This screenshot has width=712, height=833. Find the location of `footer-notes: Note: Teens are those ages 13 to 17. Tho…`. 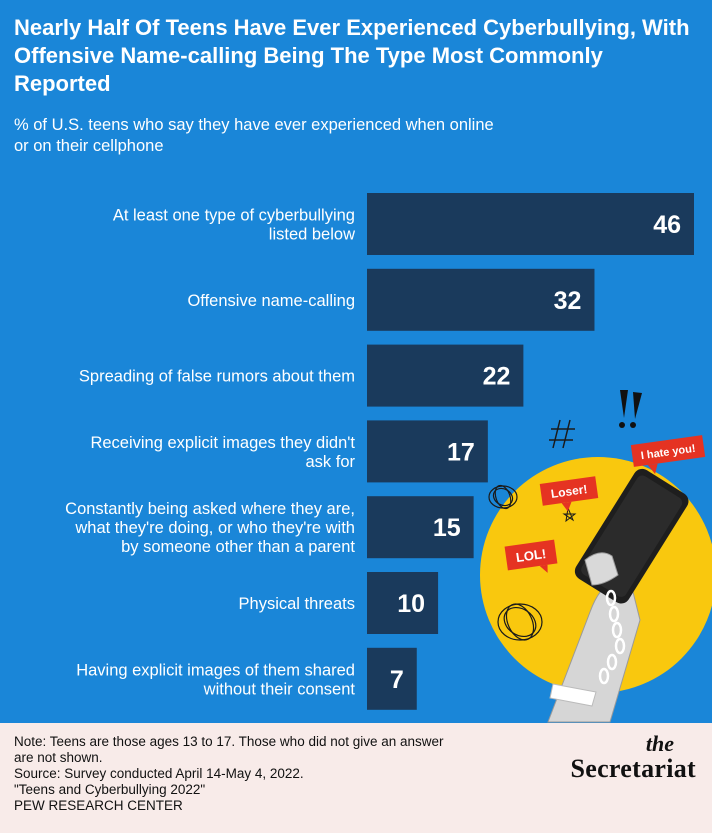

footer-notes: Note: Teens are those ages 13 to 17. Tho… is located at coordinates (264, 774).